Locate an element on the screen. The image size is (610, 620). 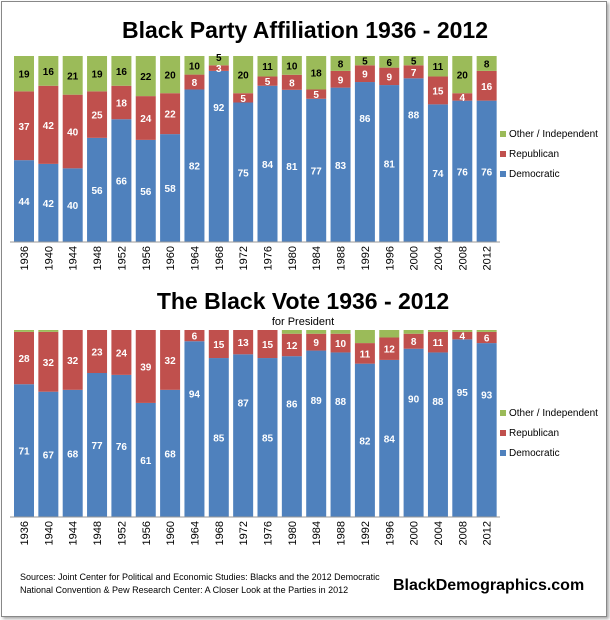
data-label-republican-1960: 32 is located at coordinates (171, 361).